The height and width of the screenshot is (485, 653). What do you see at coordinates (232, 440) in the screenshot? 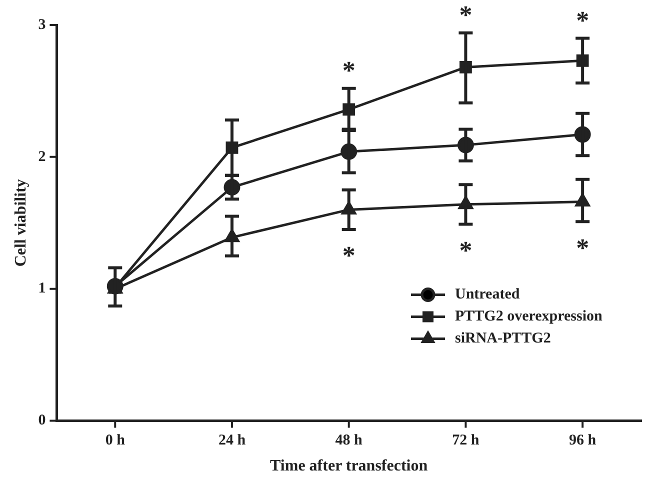
I see `x-tick-label: 24 h` at bounding box center [232, 440].